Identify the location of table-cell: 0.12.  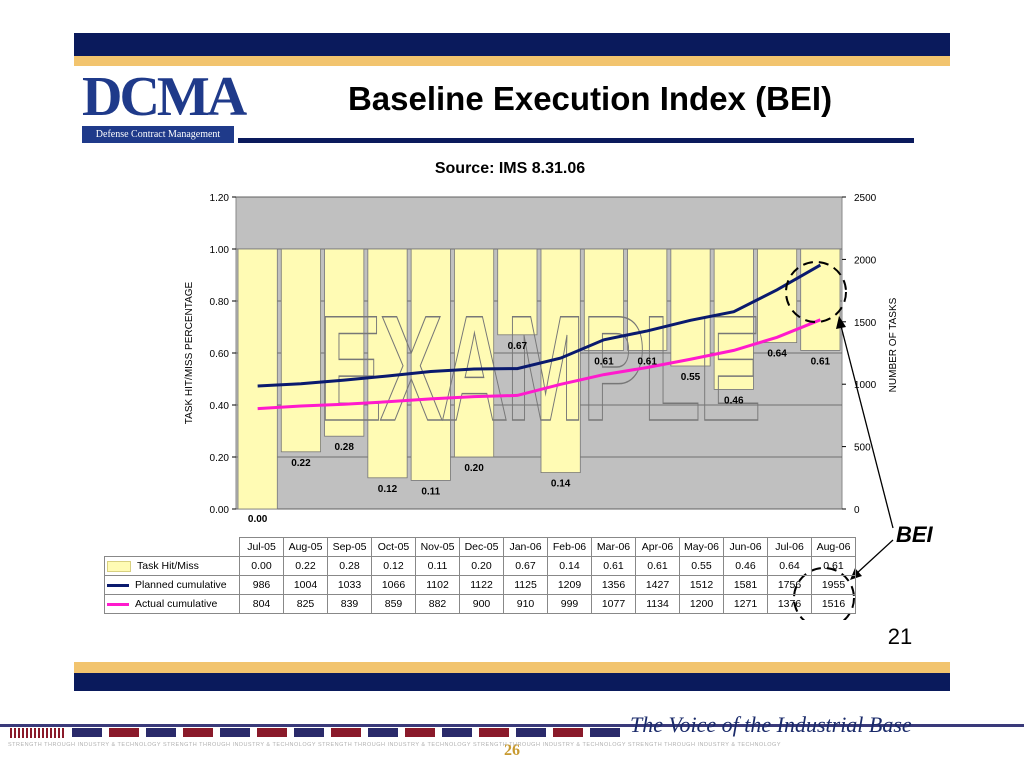
(393, 566).